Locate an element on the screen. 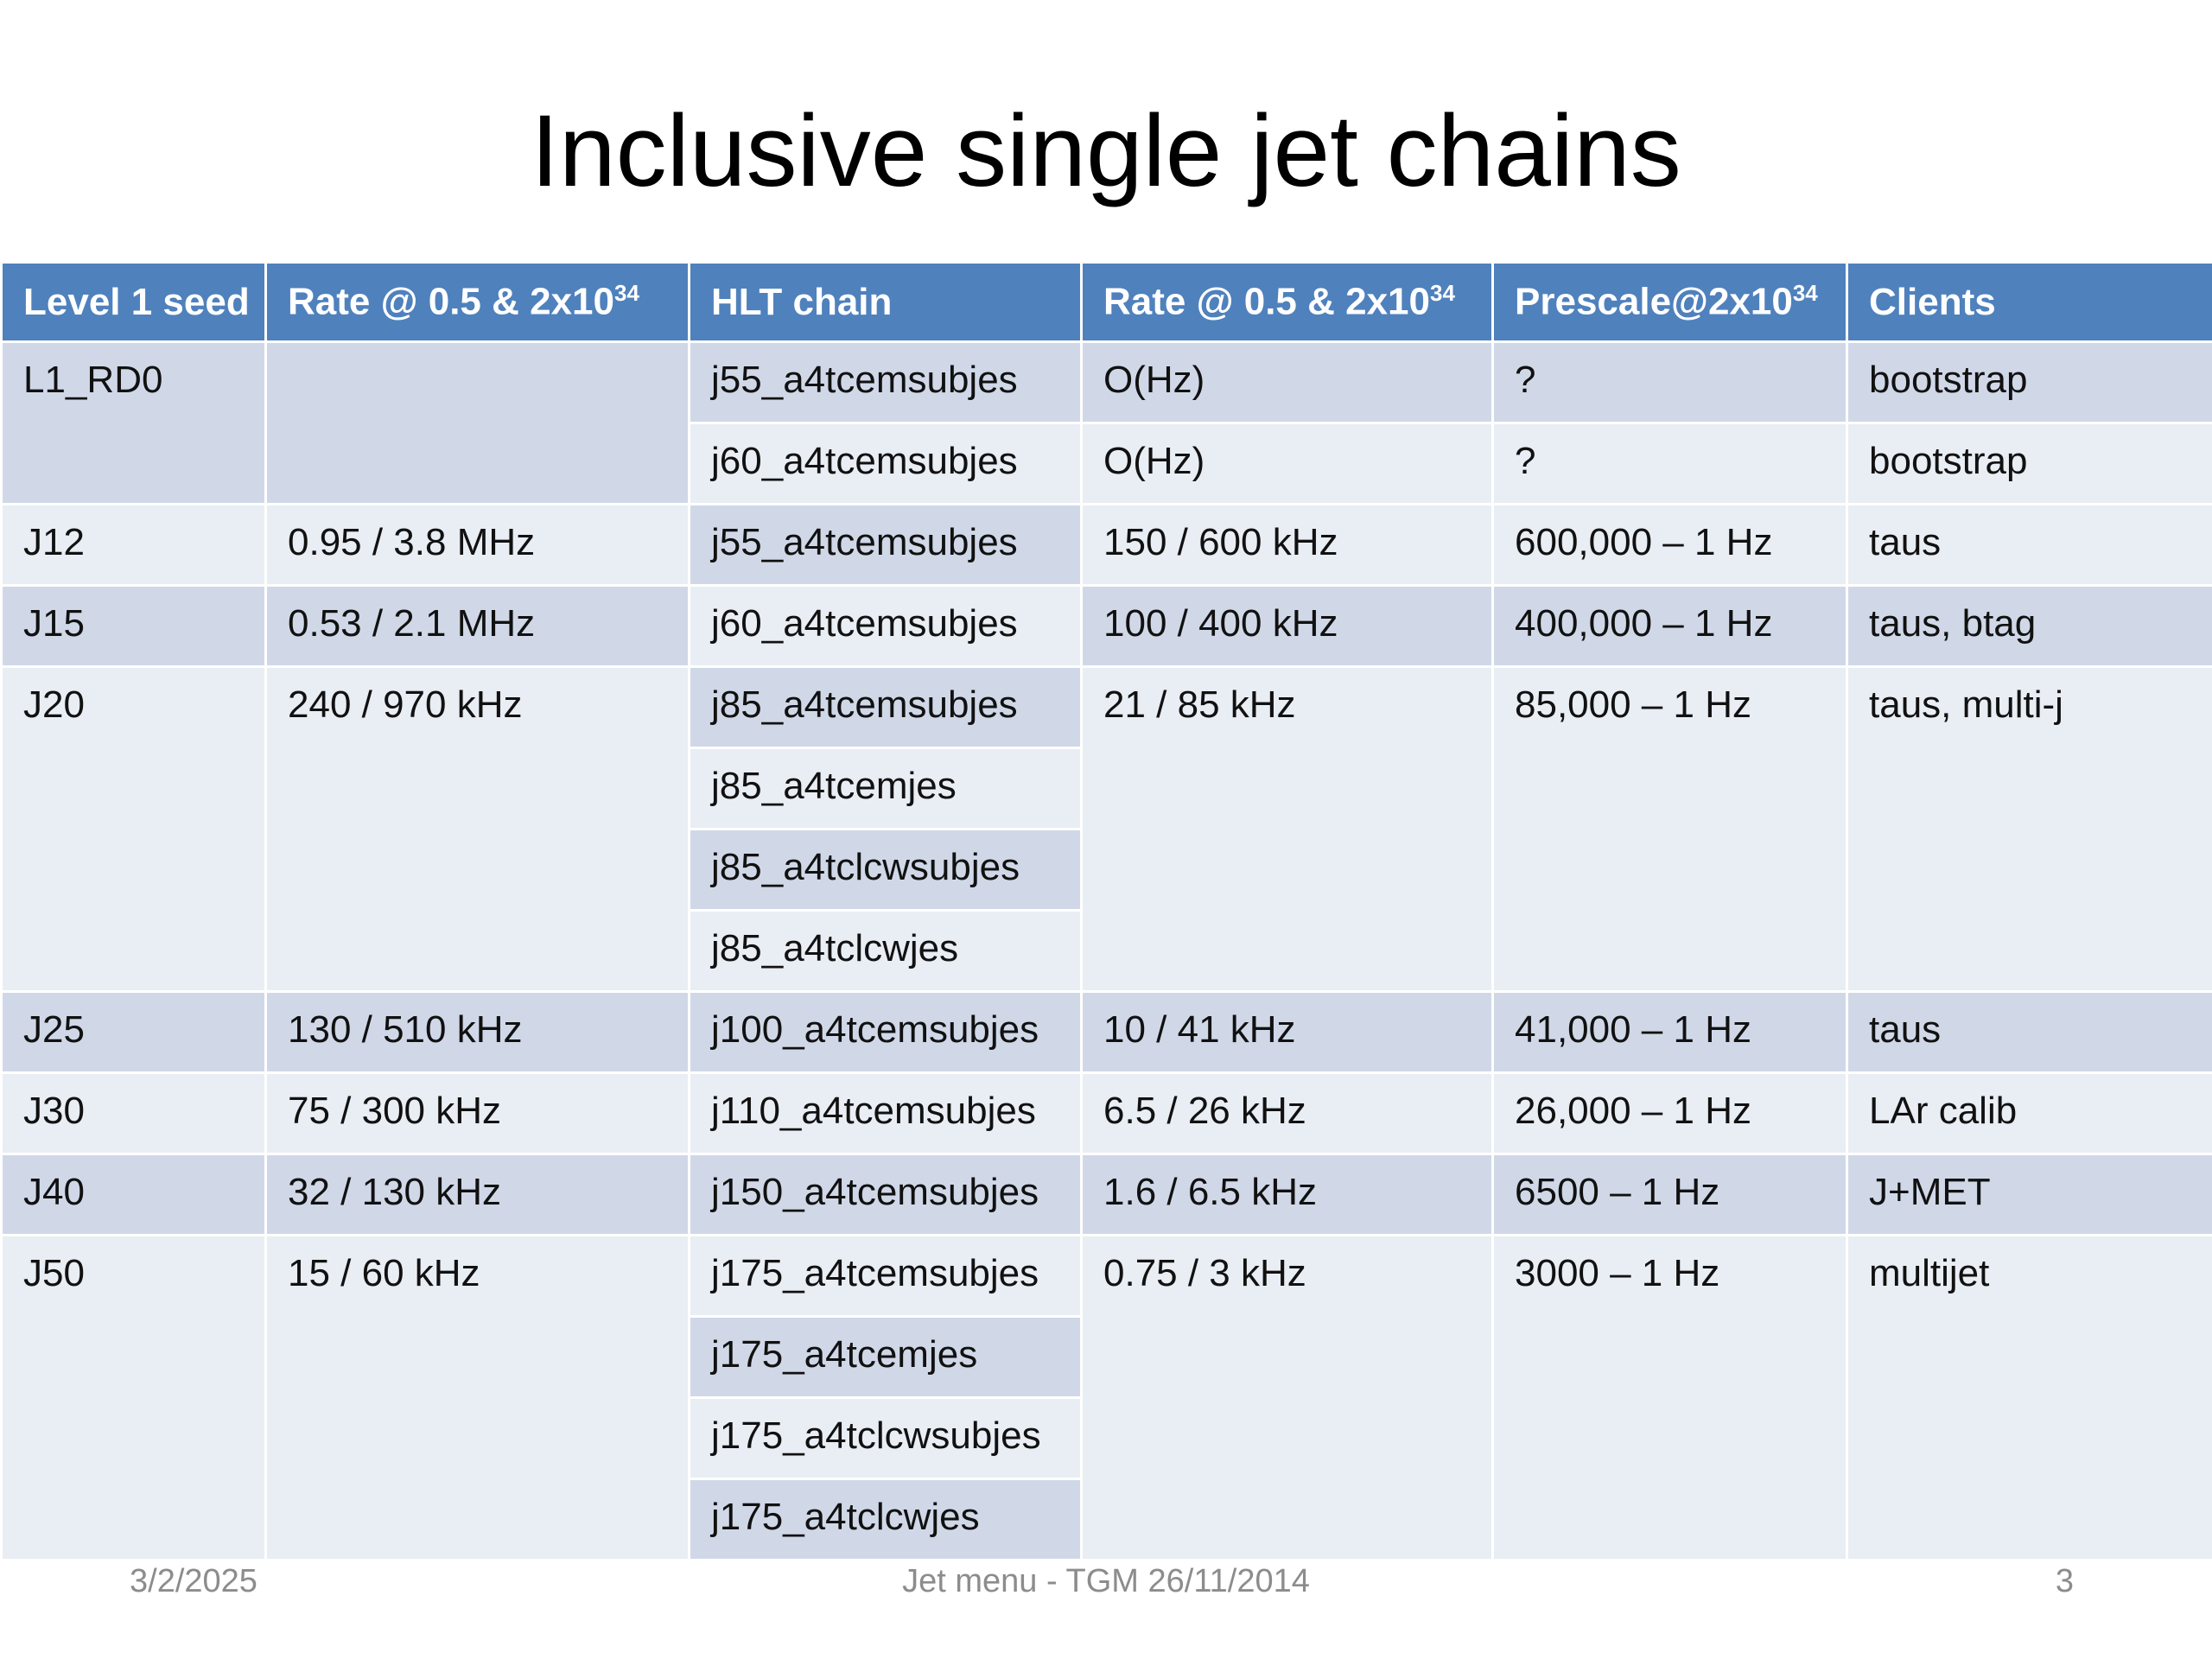 The image size is (2212, 1659). table-row: j175_a4tclcwsubjes is located at coordinates (1107, 1438).